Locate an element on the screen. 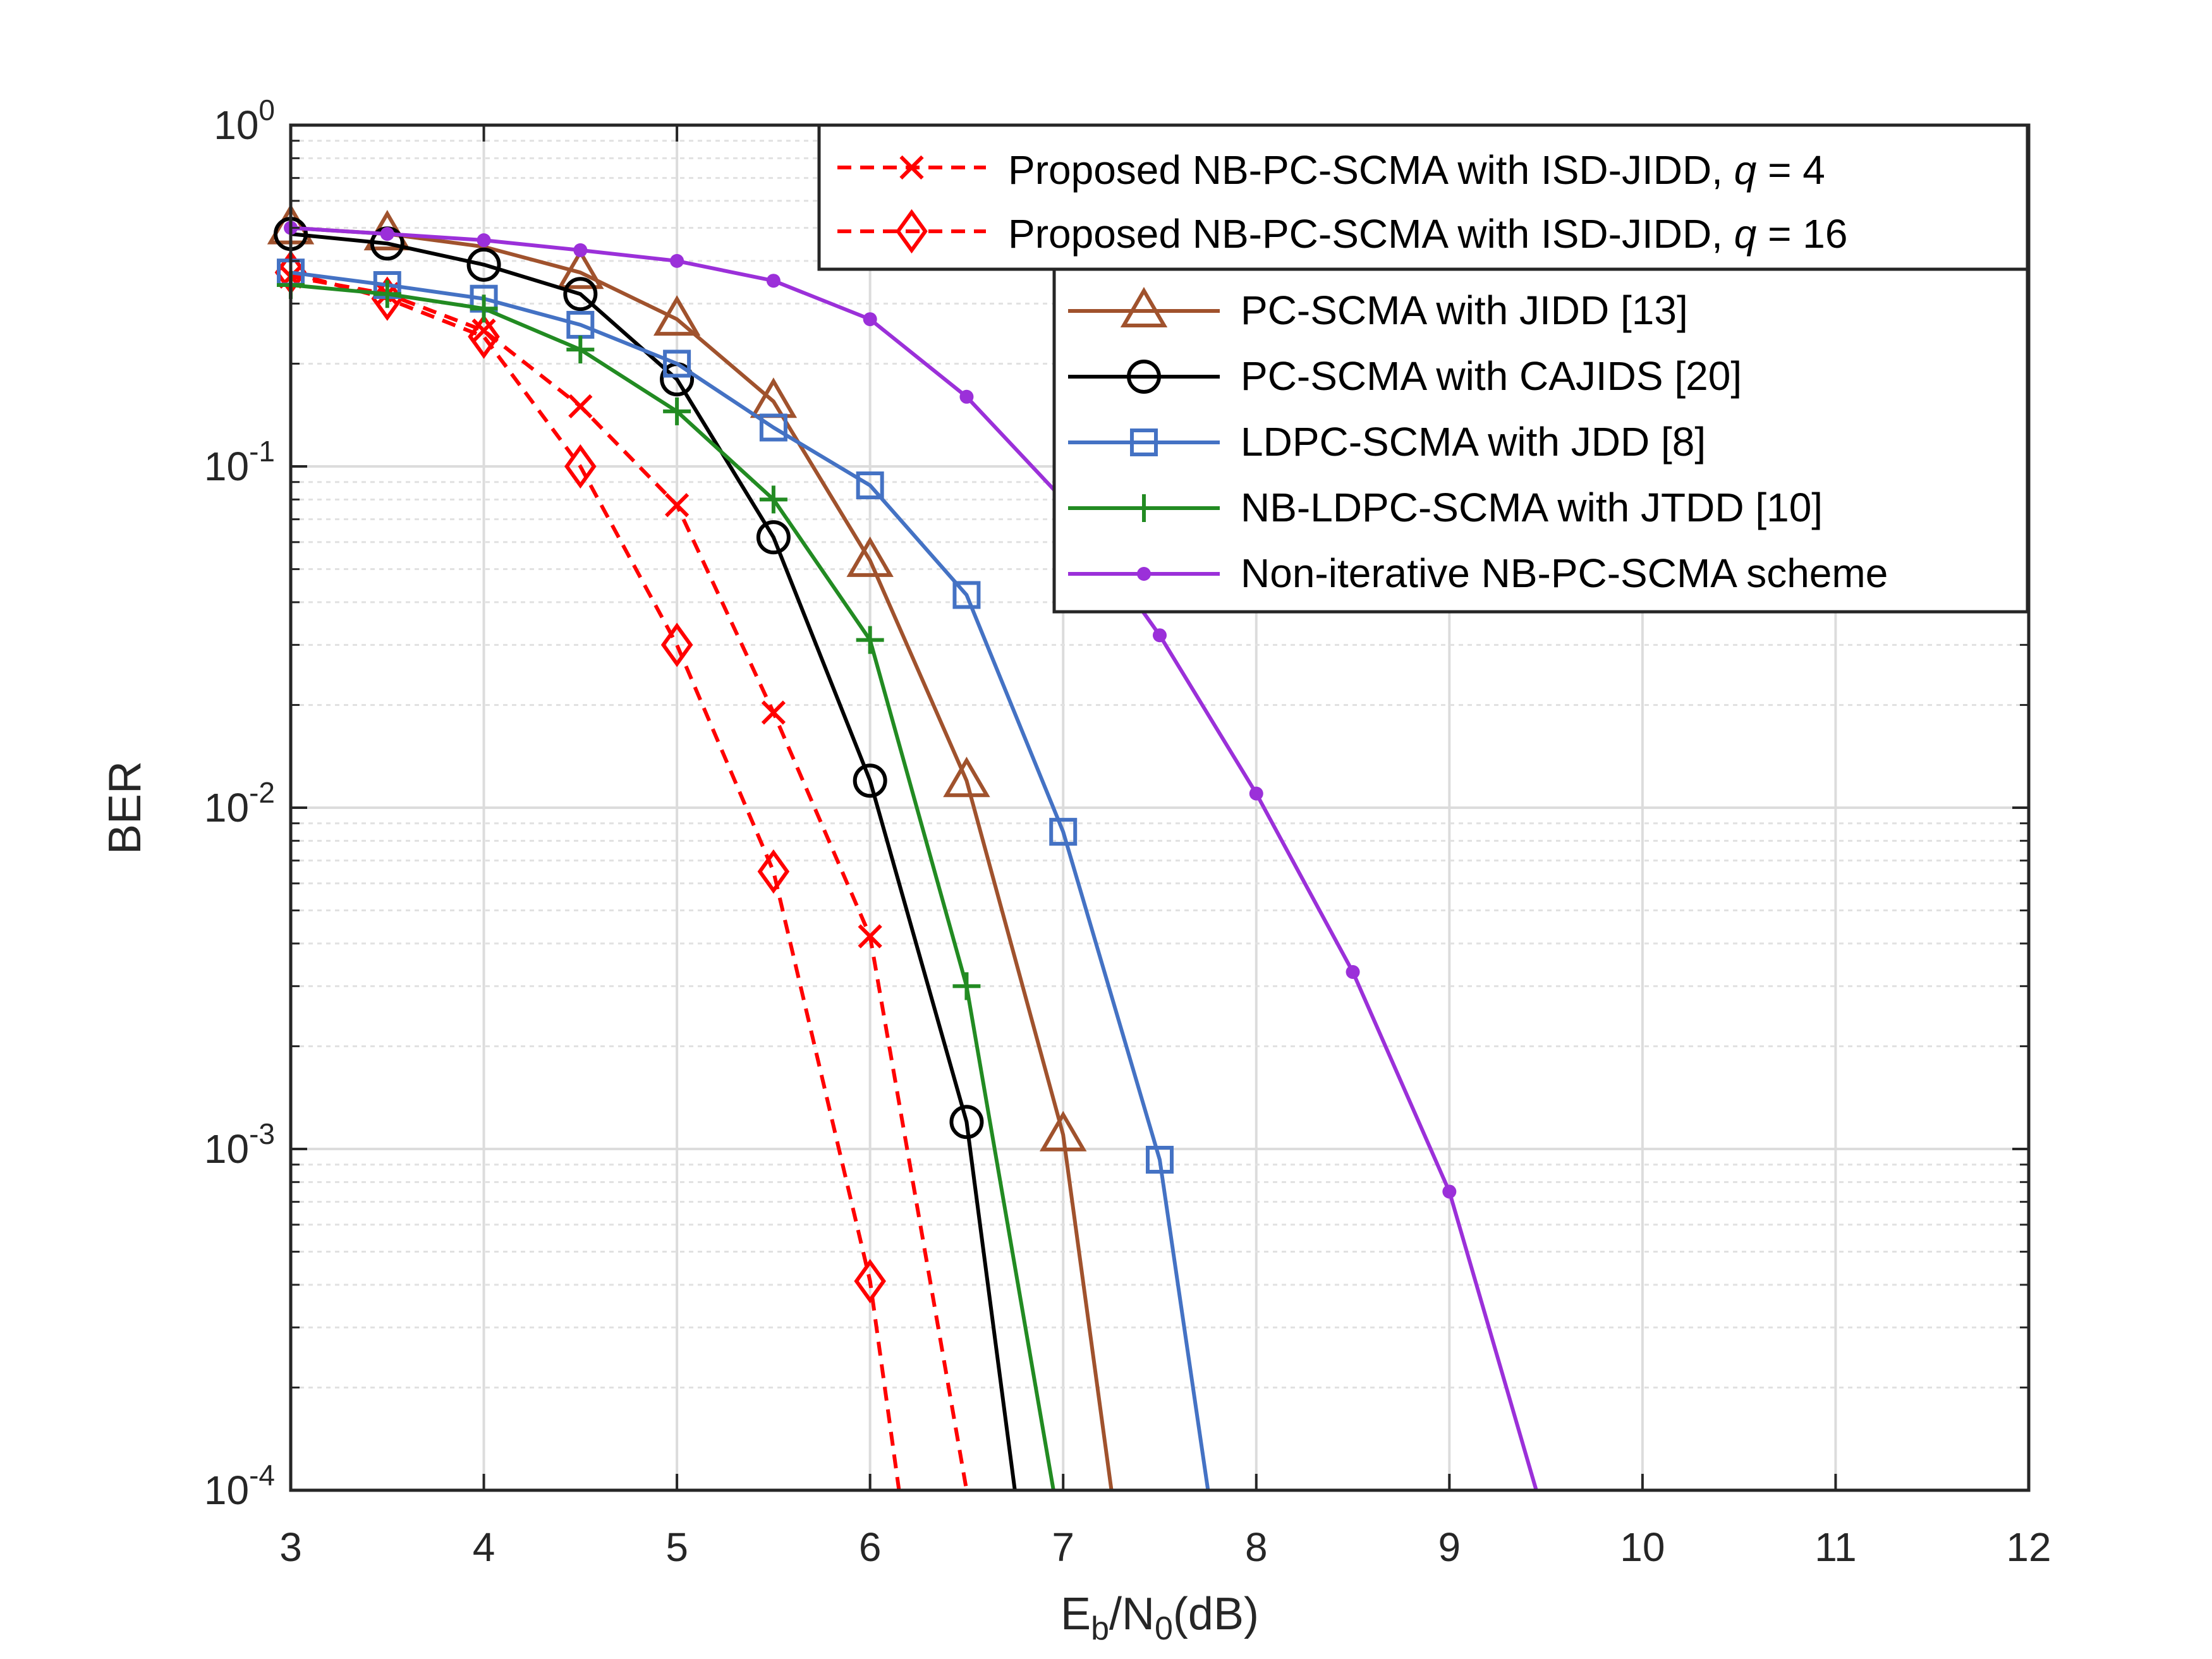 Image resolution: width=2212 pixels, height=1659 pixels. x-axis-label: Eb/N0(dB) is located at coordinates (1159, 1618).